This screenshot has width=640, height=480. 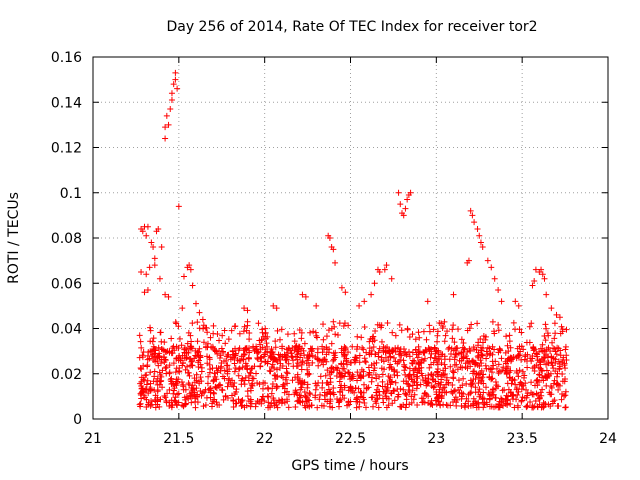 I want to click on x-tick-label: 23.5, so click(x=522, y=439).